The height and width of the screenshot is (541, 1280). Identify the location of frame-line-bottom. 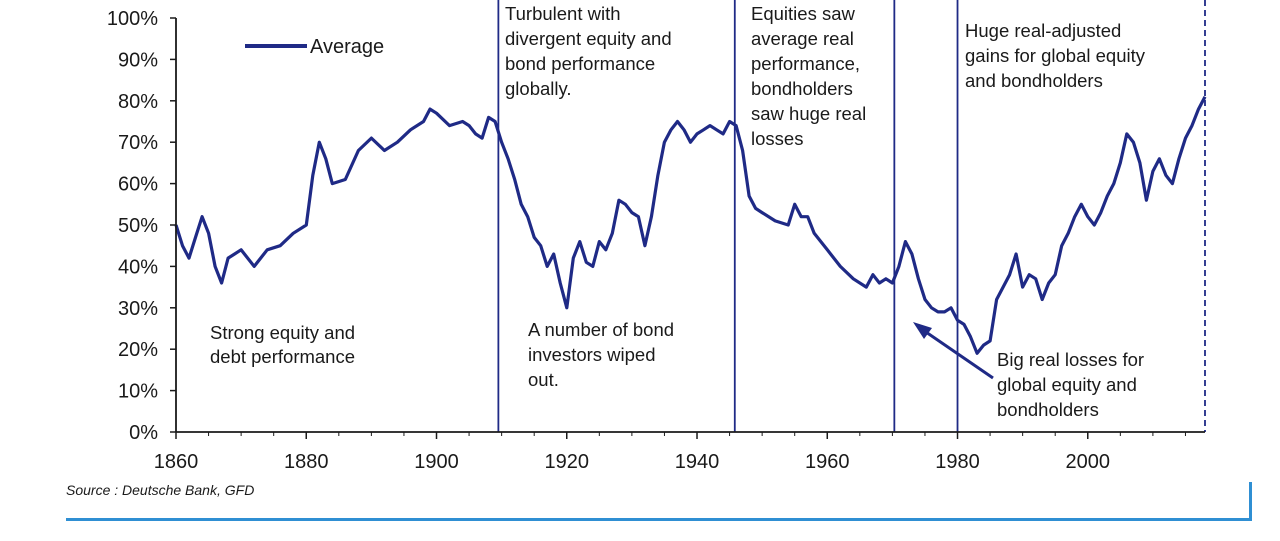
(659, 519).